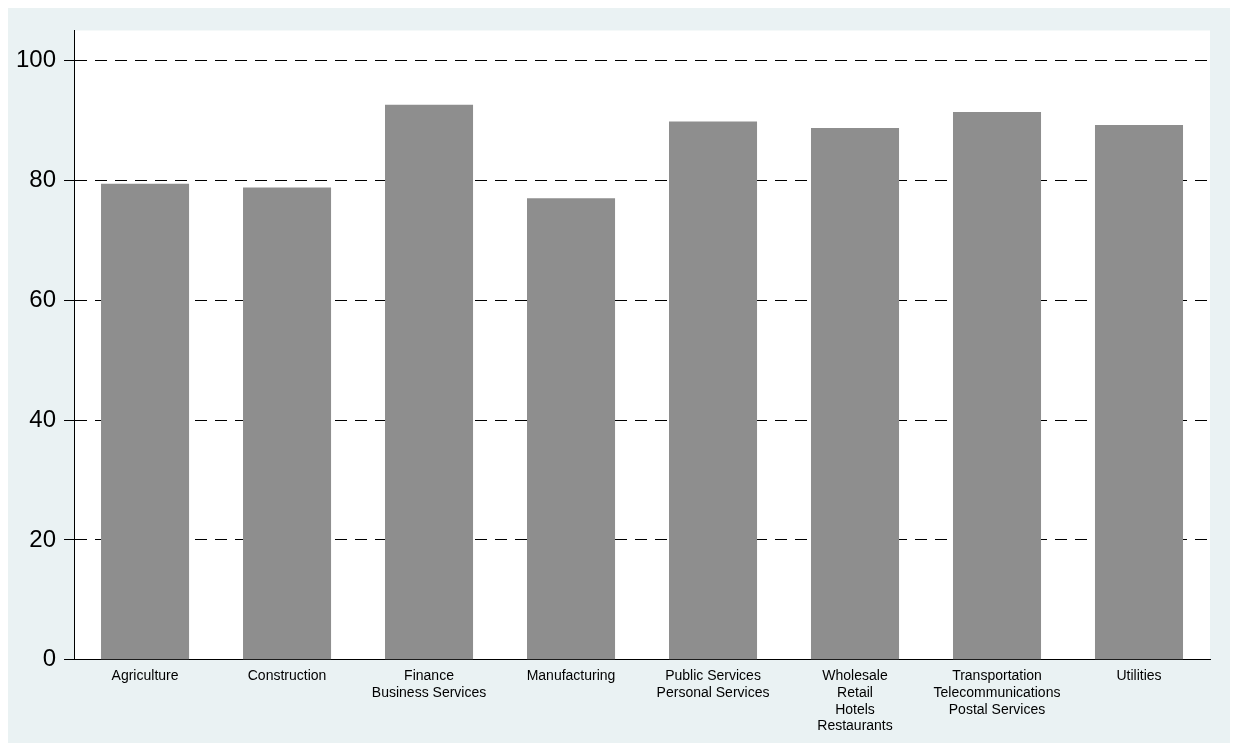 Image resolution: width=1238 pixels, height=751 pixels. Describe the element at coordinates (43, 178) in the screenshot. I see `y-tick-label: 80` at that location.